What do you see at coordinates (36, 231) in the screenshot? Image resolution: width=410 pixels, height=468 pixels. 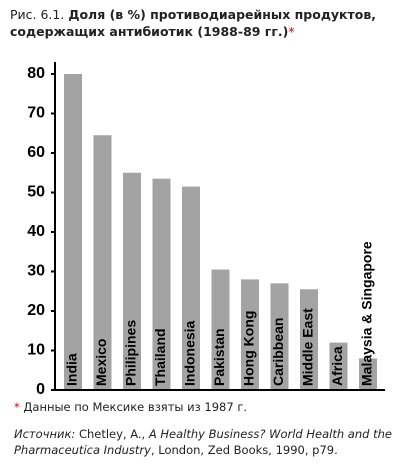 I see `y-tick-label: 40` at bounding box center [36, 231].